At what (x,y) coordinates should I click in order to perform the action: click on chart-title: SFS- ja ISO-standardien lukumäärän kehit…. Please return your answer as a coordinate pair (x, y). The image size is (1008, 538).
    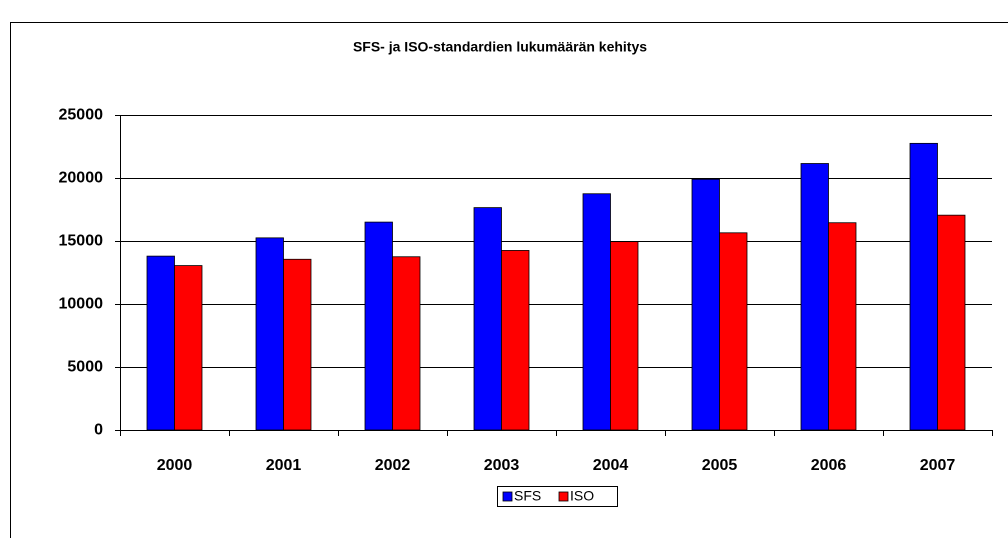
    Looking at the image, I should click on (500, 47).